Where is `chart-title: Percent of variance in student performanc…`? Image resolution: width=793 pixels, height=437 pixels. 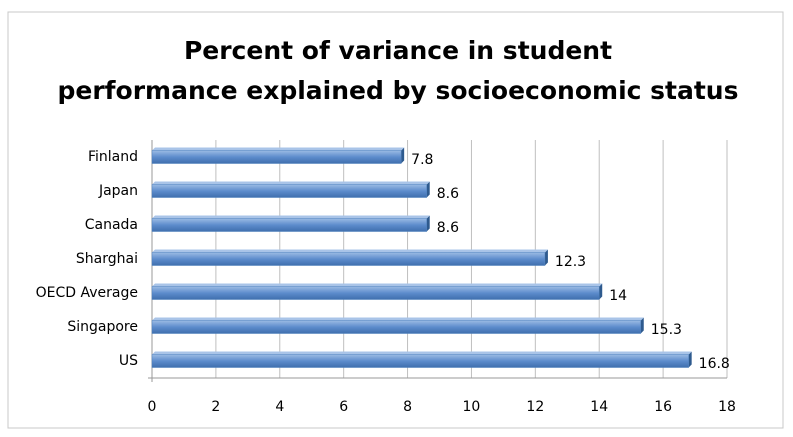 chart-title: Percent of variance in student performanc… is located at coordinates (397, 70).